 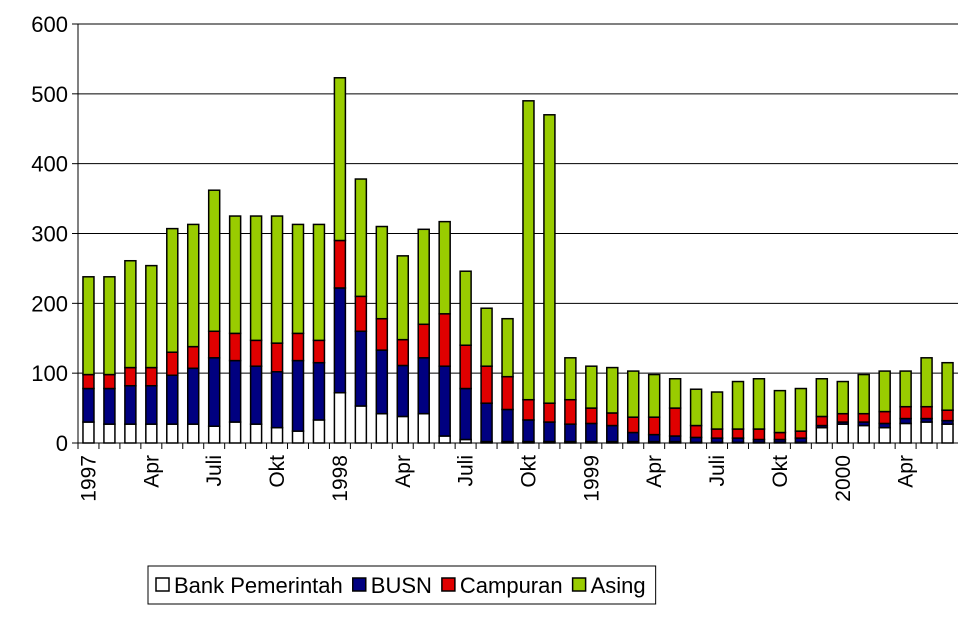 What do you see at coordinates (49, 373) in the screenshot?
I see `y-tick-label: 100` at bounding box center [49, 373].